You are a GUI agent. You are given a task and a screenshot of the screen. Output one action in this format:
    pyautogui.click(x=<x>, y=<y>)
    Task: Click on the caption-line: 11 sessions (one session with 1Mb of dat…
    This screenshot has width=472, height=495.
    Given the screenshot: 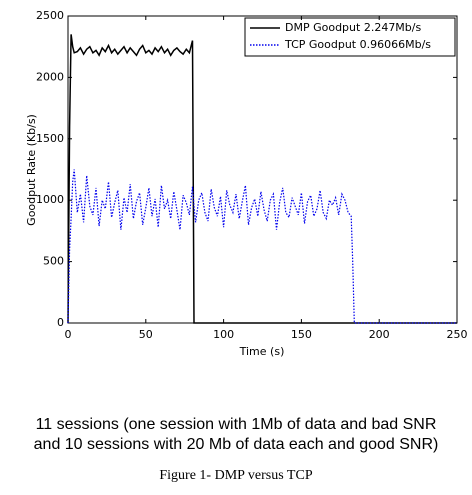 What is the action you would take?
    pyautogui.click(x=236, y=424)
    